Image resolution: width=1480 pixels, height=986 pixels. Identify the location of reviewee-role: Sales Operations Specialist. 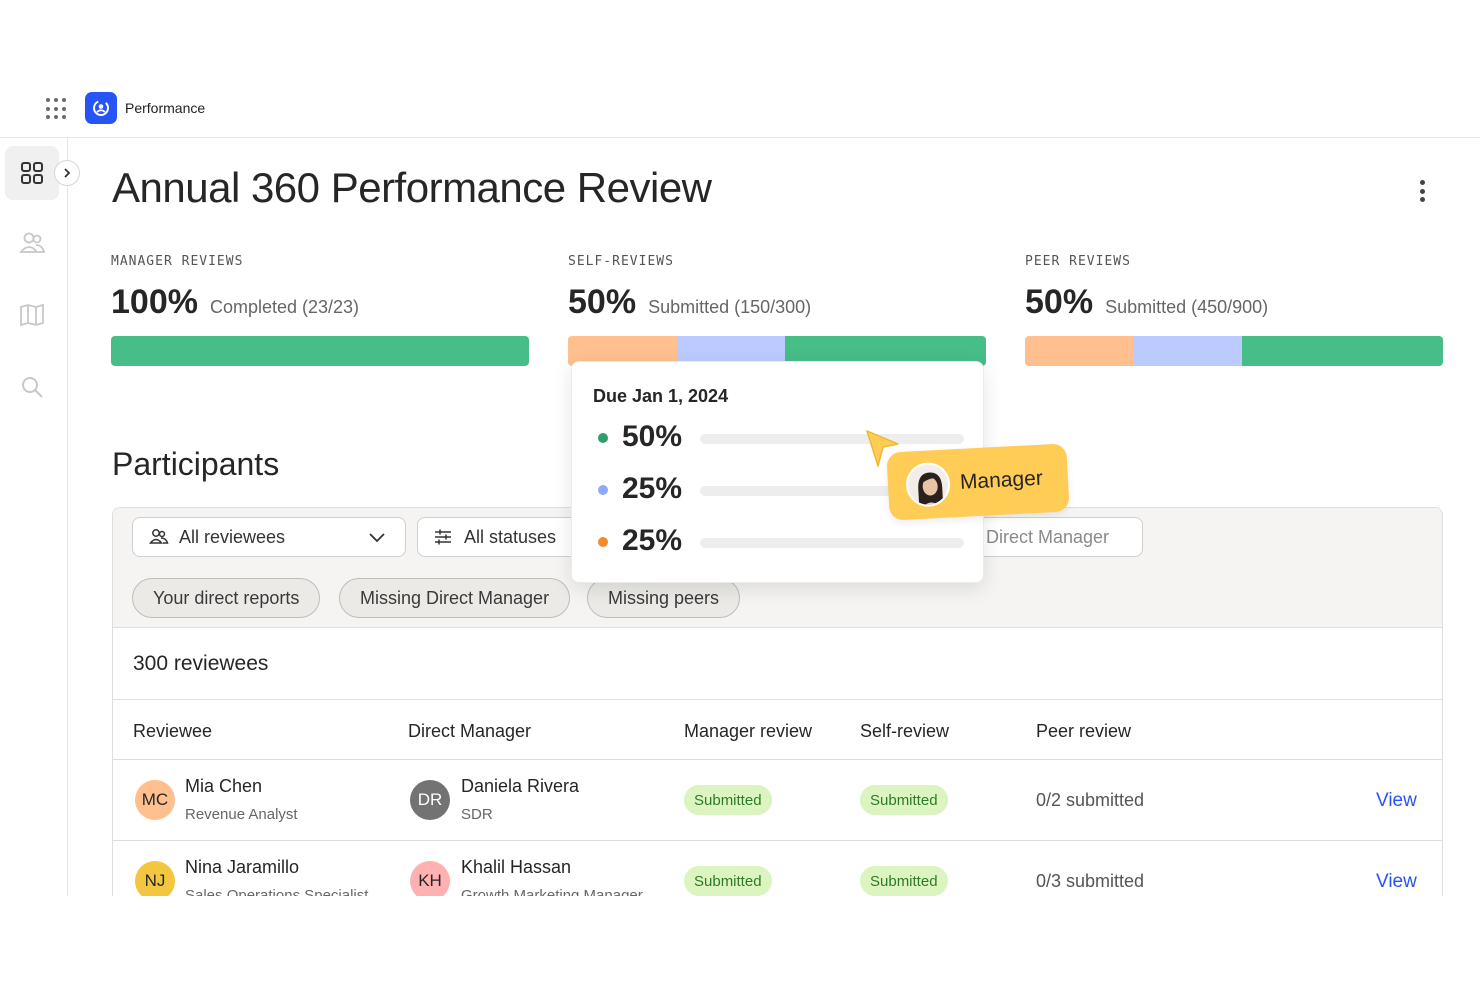
(277, 891).